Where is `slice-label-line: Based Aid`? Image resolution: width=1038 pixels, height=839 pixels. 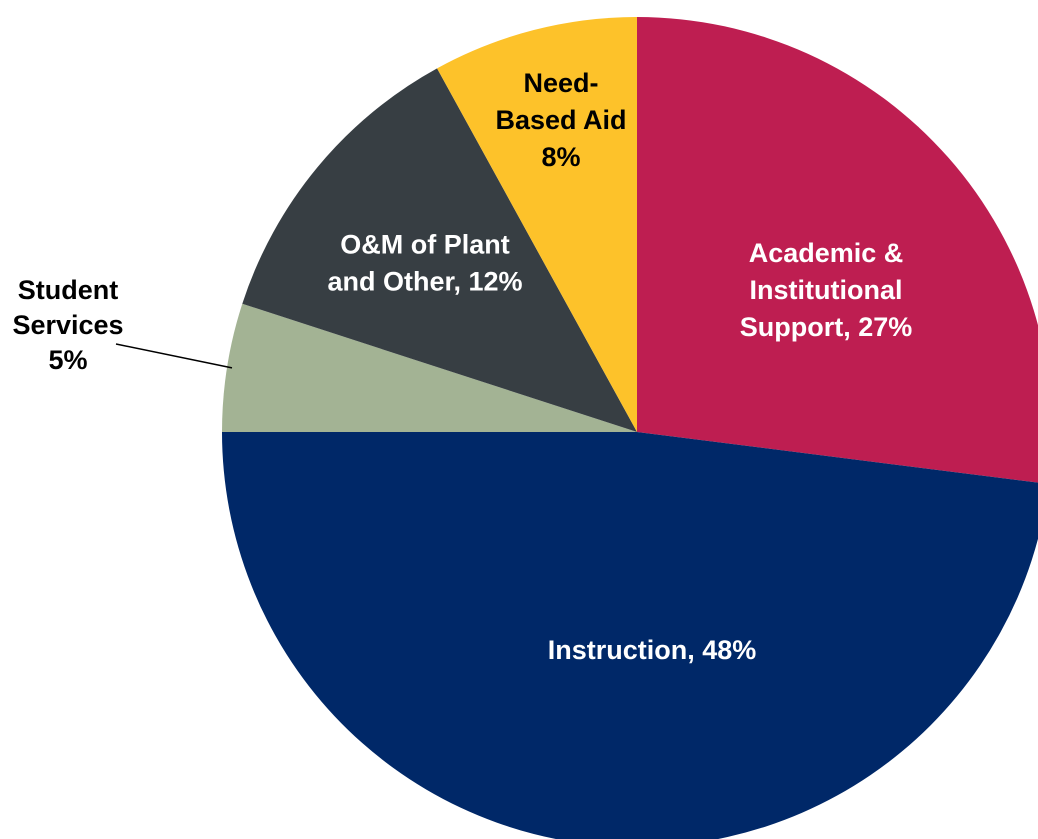 slice-label-line: Based Aid is located at coordinates (560, 120).